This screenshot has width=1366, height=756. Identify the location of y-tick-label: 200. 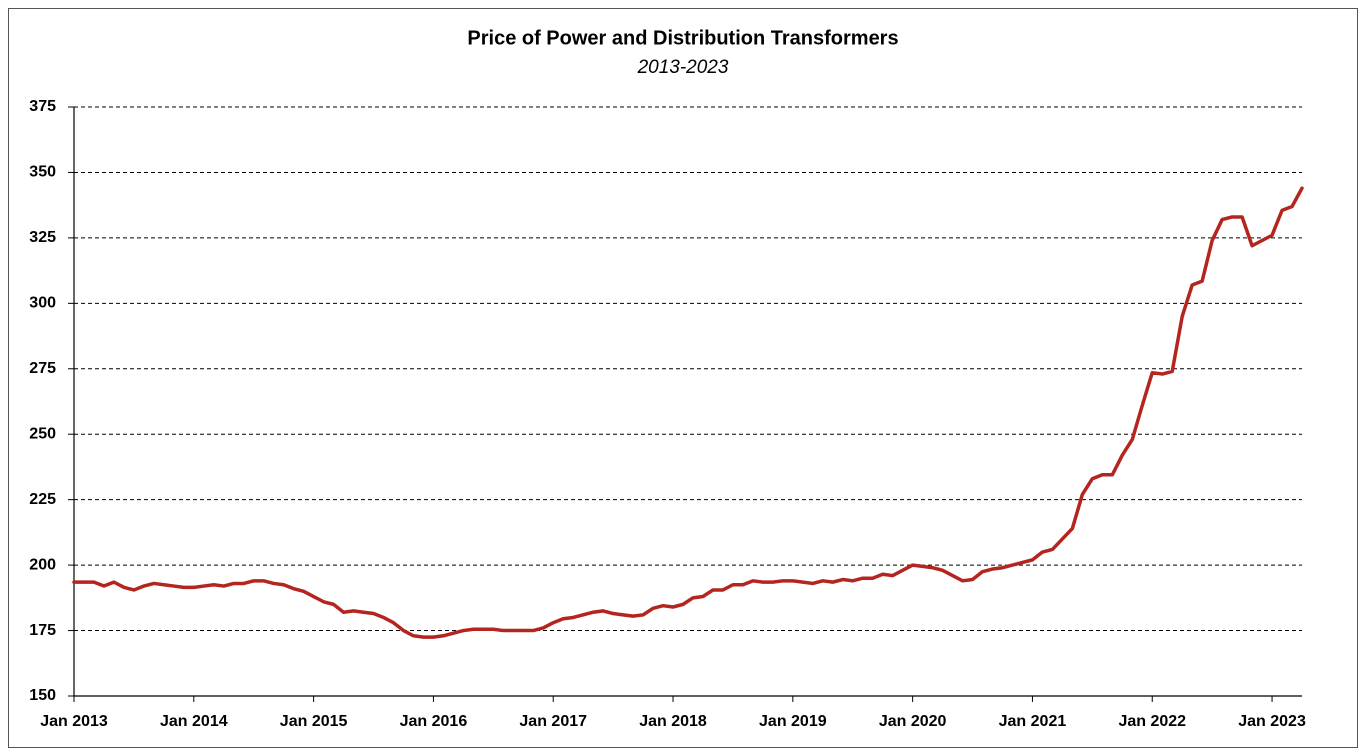
(42, 564).